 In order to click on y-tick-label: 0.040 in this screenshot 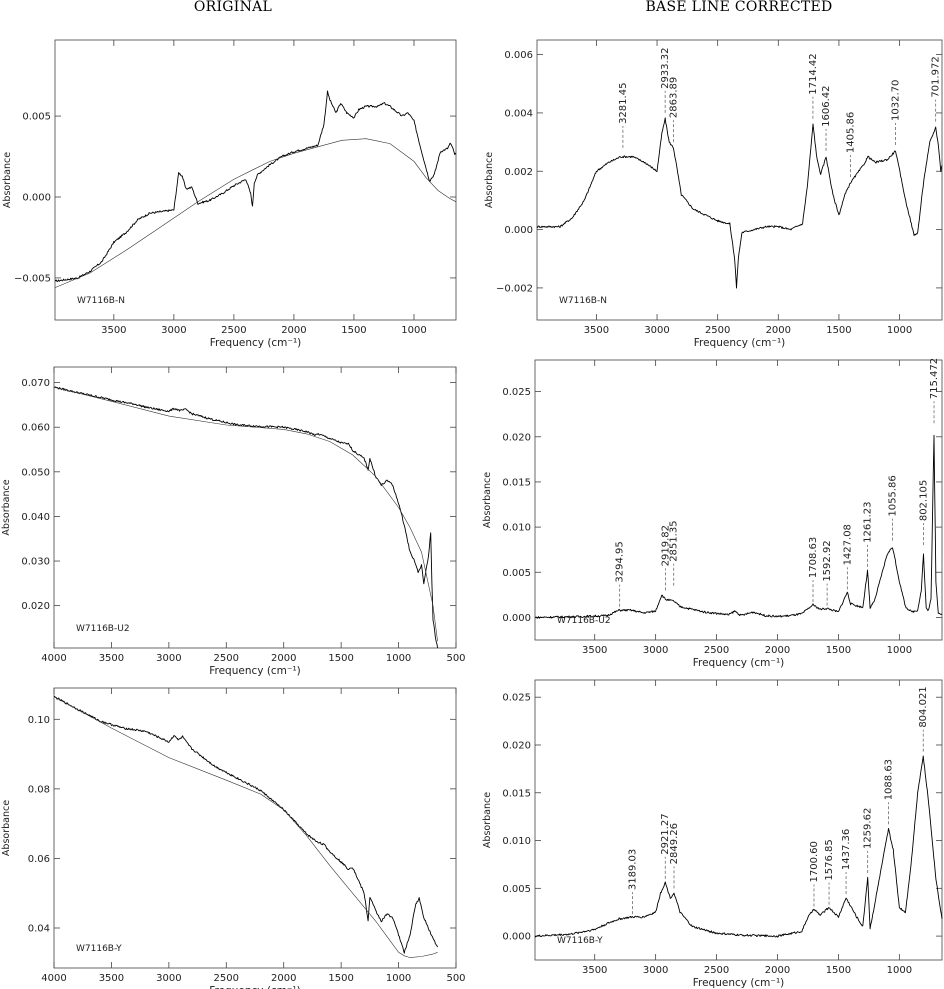, I will do `click(35, 517)`.